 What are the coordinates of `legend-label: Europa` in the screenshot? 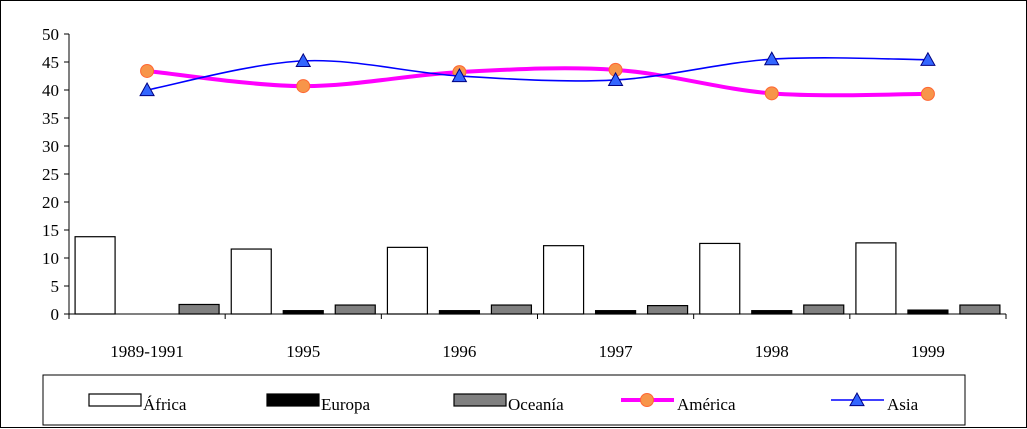 It's located at (346, 404).